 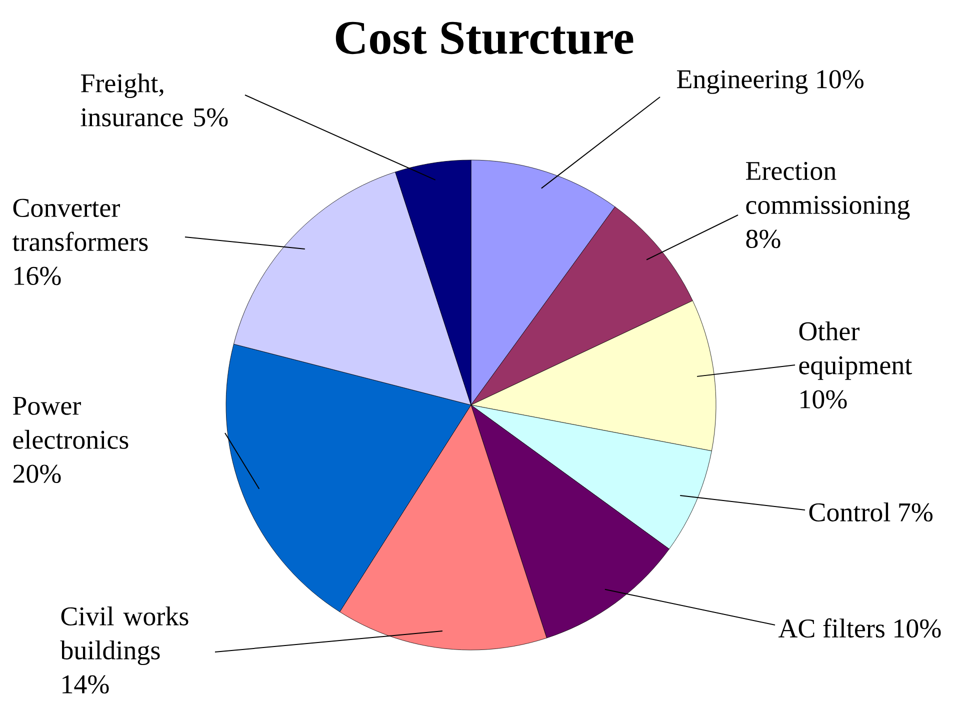 I want to click on slice-label: Power electronics, so click(x=70, y=422).